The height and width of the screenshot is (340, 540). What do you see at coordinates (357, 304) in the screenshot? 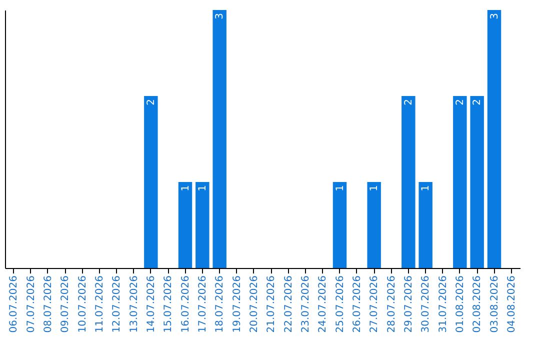
I see `x-tick-label: 26.07.2026` at bounding box center [357, 304].